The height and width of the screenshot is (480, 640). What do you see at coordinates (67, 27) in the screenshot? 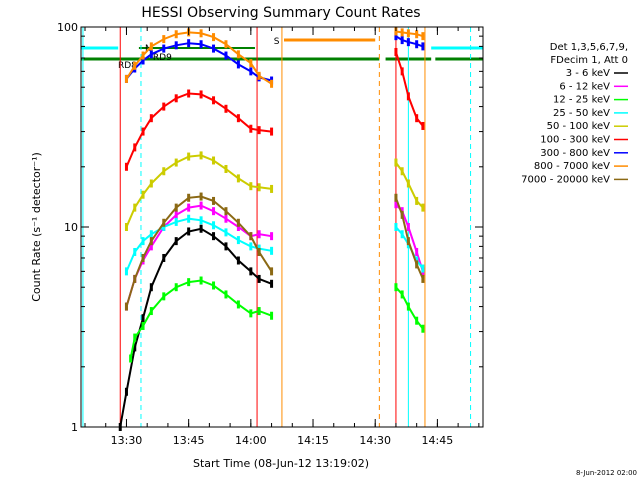
I see `y-tick-label: 100` at bounding box center [67, 27].